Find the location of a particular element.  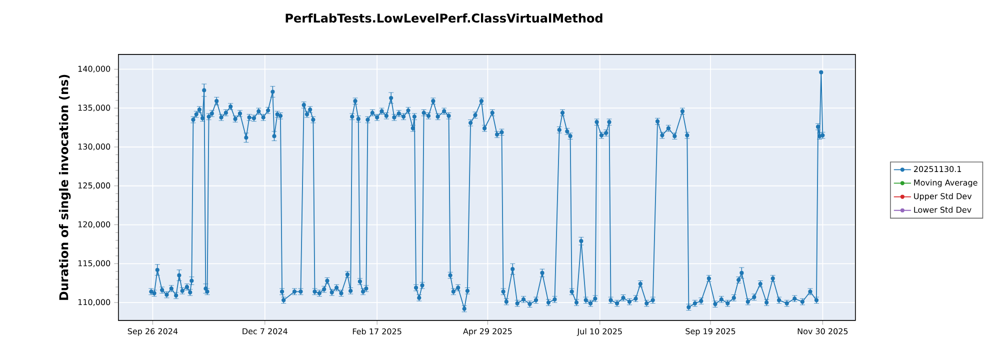

y-tick-label: 130,000 is located at coordinates (94, 147).